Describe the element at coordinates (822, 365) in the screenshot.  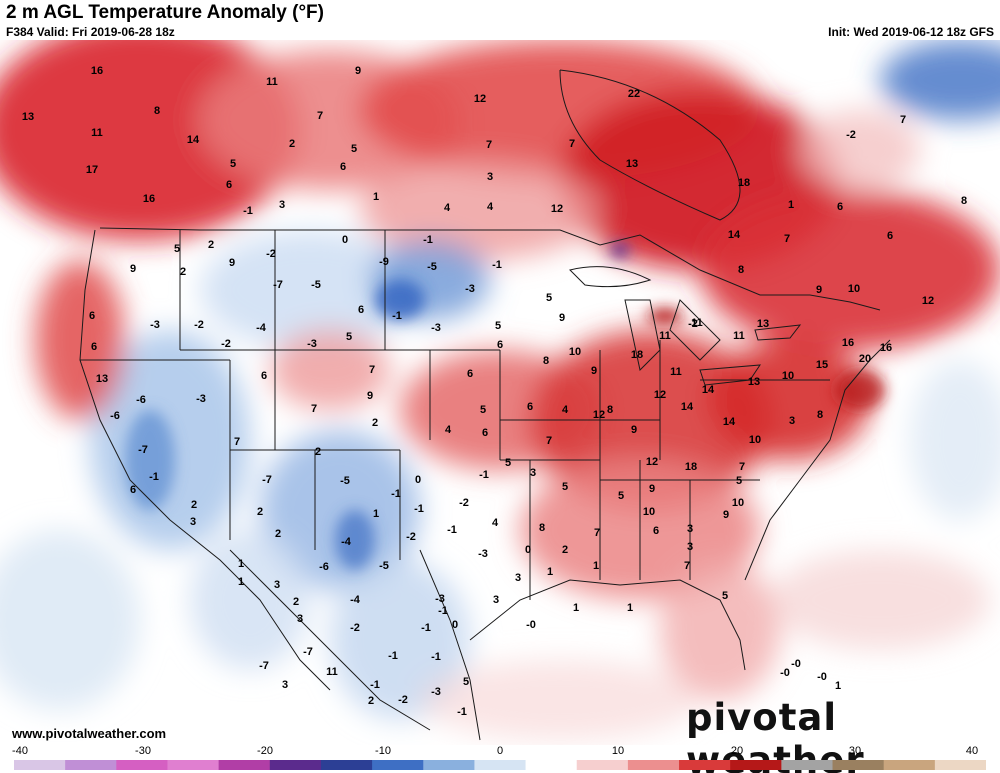
I see `anomaly-value-label: 15` at that location.